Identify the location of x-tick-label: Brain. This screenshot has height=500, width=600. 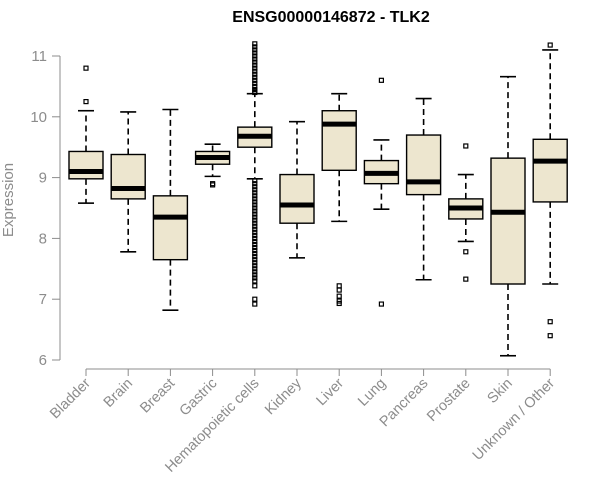
(118, 393).